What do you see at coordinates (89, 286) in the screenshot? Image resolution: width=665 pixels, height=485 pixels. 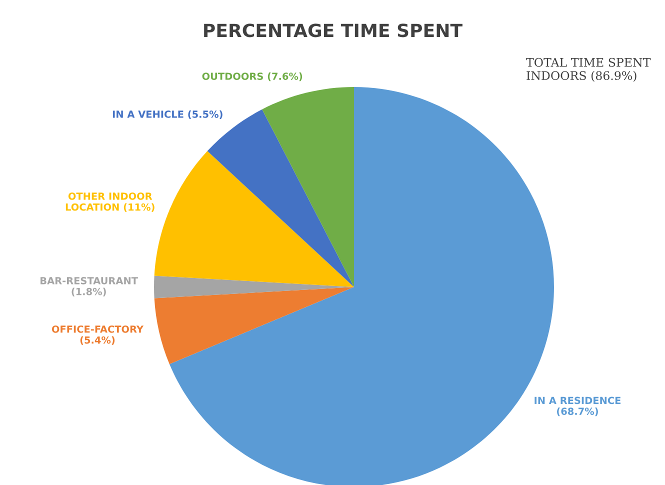 I see `slice-label: BAR-RESTAURANT (1.8%)` at bounding box center [89, 286].